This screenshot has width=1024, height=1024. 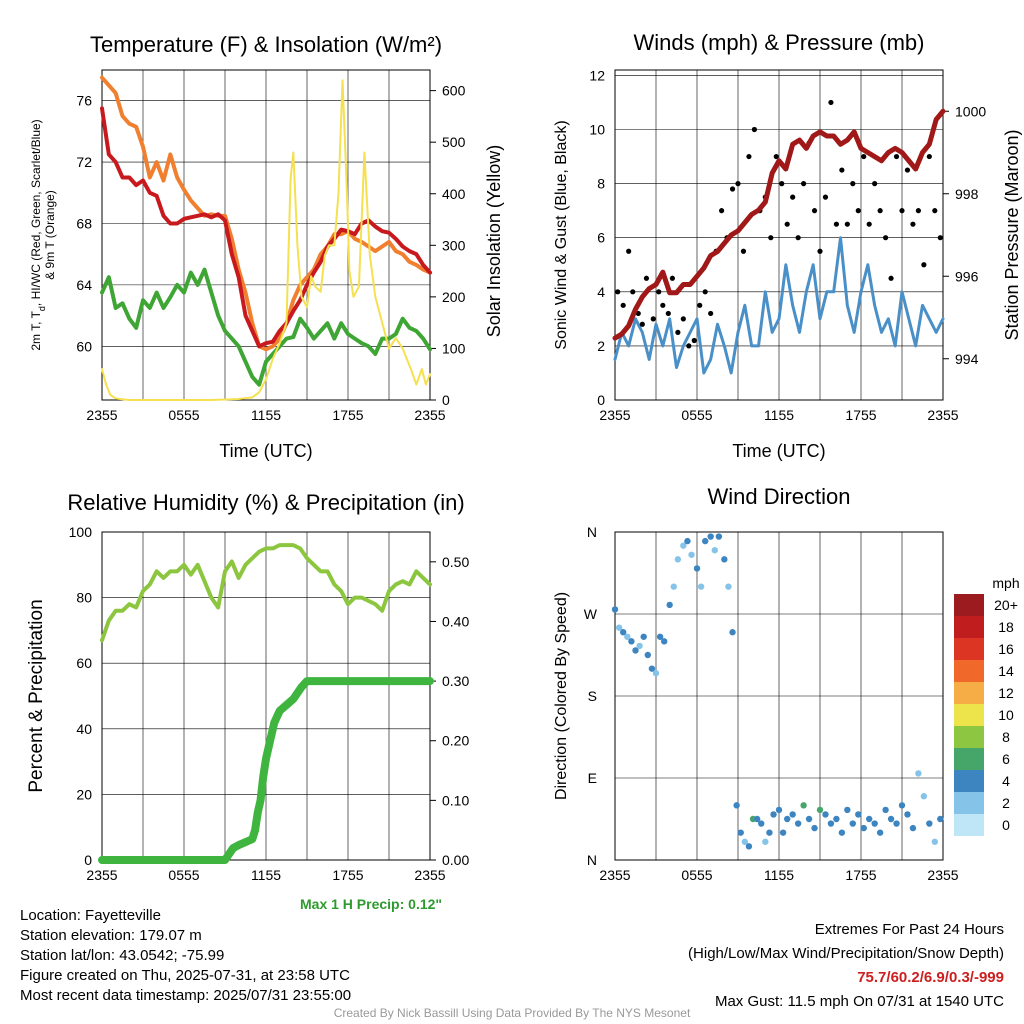 I want to click on y-tick-label: 100, so click(x=81, y=532).